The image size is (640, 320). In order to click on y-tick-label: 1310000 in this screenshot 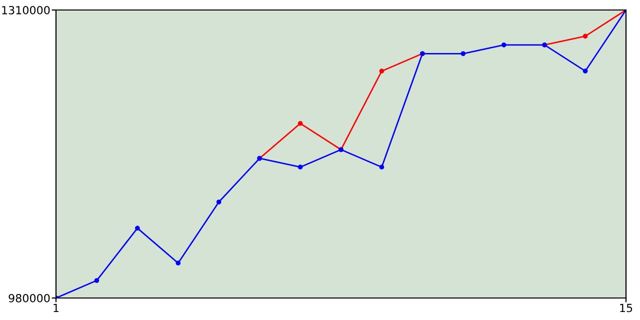, I will do `click(26, 10)`.